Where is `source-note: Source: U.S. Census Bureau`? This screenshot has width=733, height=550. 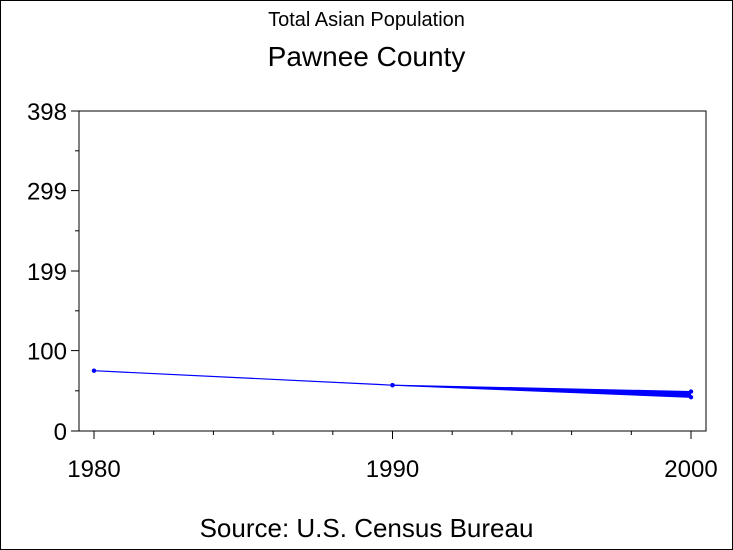 source-note: Source: U.S. Census Bureau is located at coordinates (366, 528).